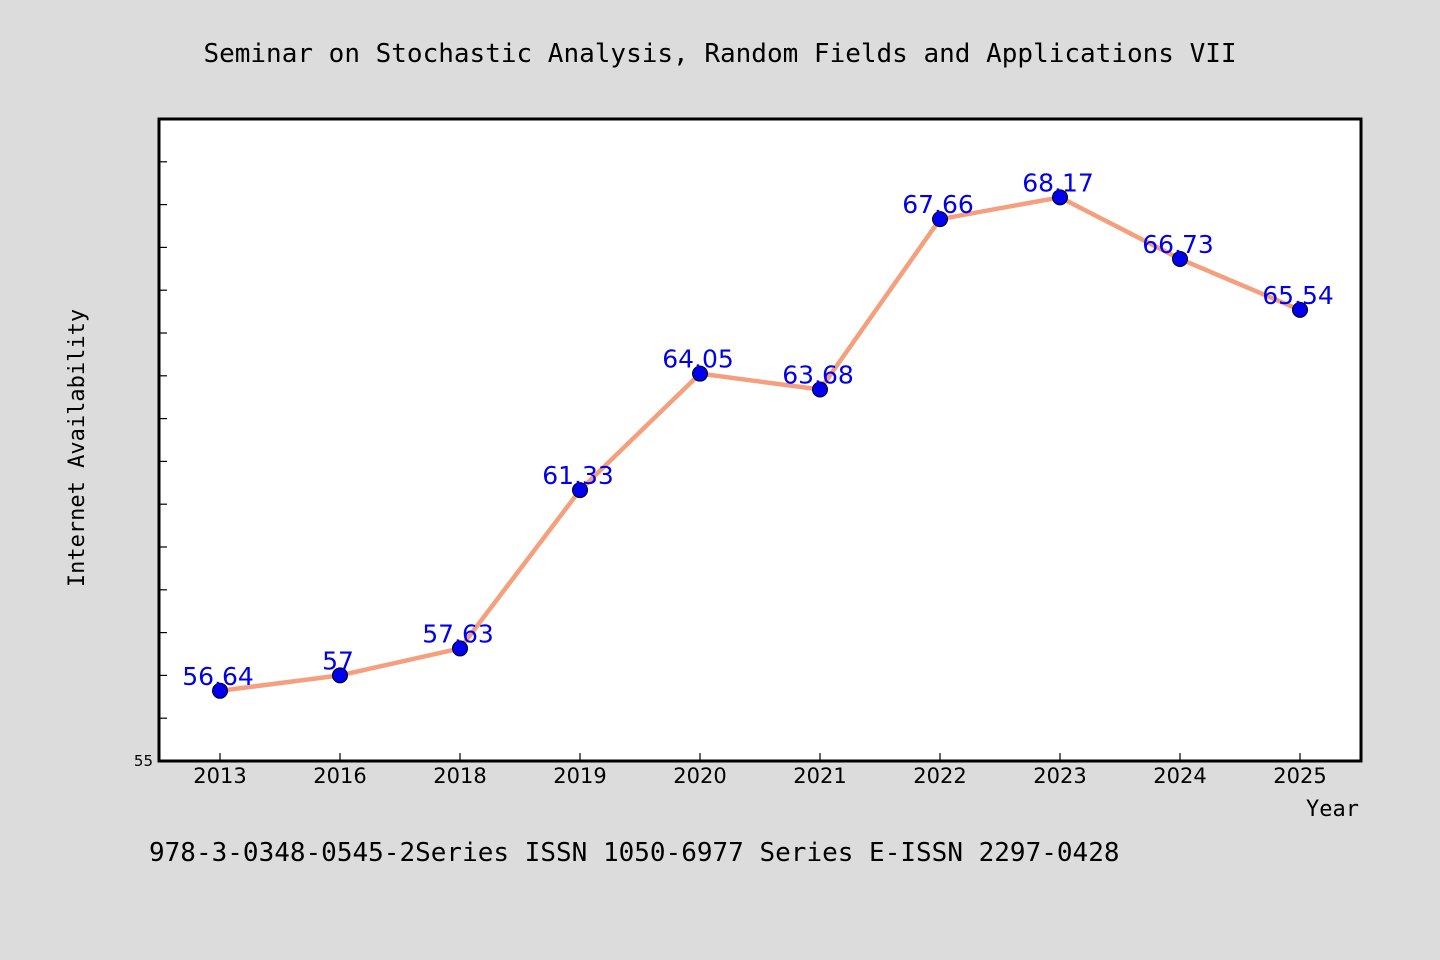 The width and height of the screenshot is (1440, 960). Describe the element at coordinates (938, 204) in the screenshot. I see `data-label: 67.66` at that location.